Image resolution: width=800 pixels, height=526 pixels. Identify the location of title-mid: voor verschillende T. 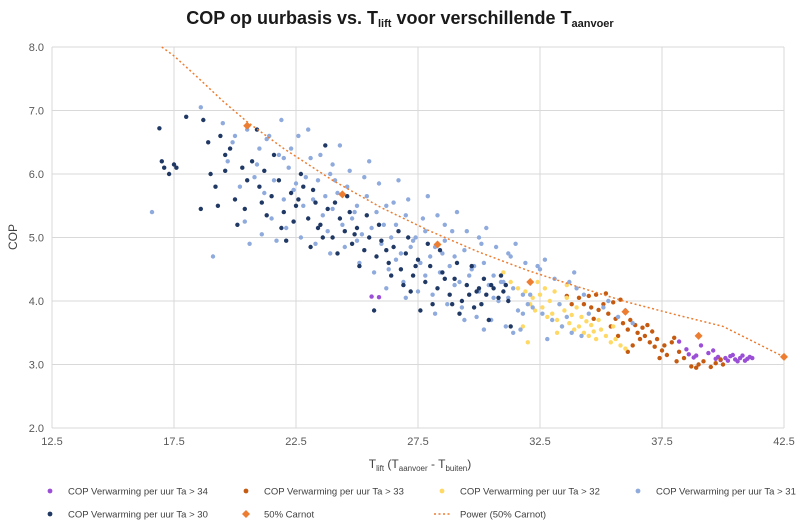
(481, 18).